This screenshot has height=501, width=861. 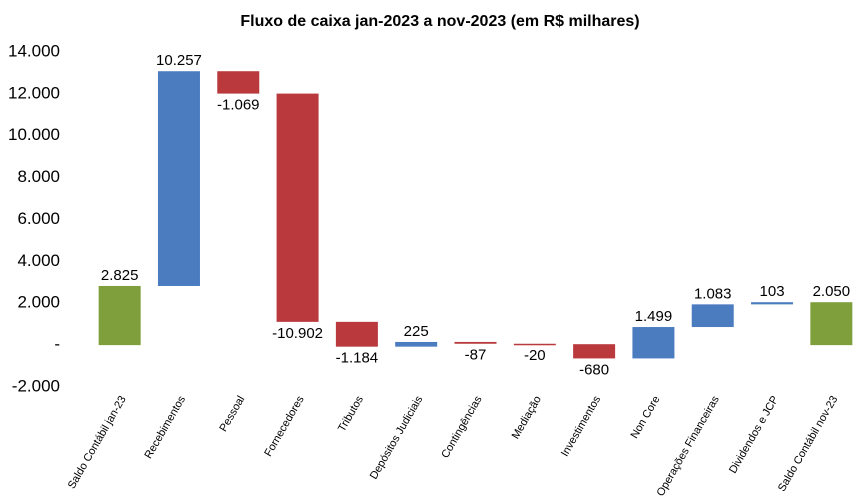 I want to click on x-tick-label: Saldo Contábil nov-23, so click(x=808, y=444).